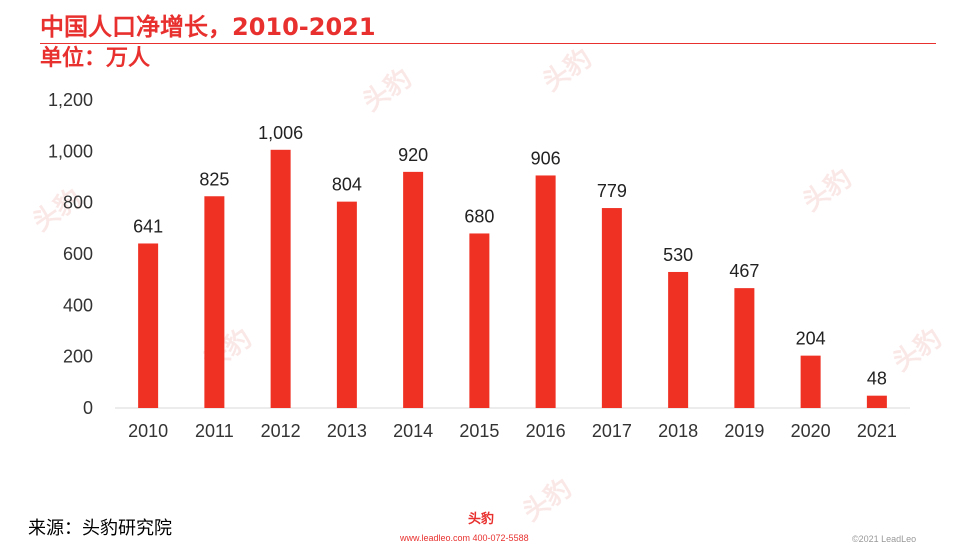 The height and width of the screenshot is (548, 975). Describe the element at coordinates (612, 191) in the screenshot. I see `bar-value-label: 779` at that location.